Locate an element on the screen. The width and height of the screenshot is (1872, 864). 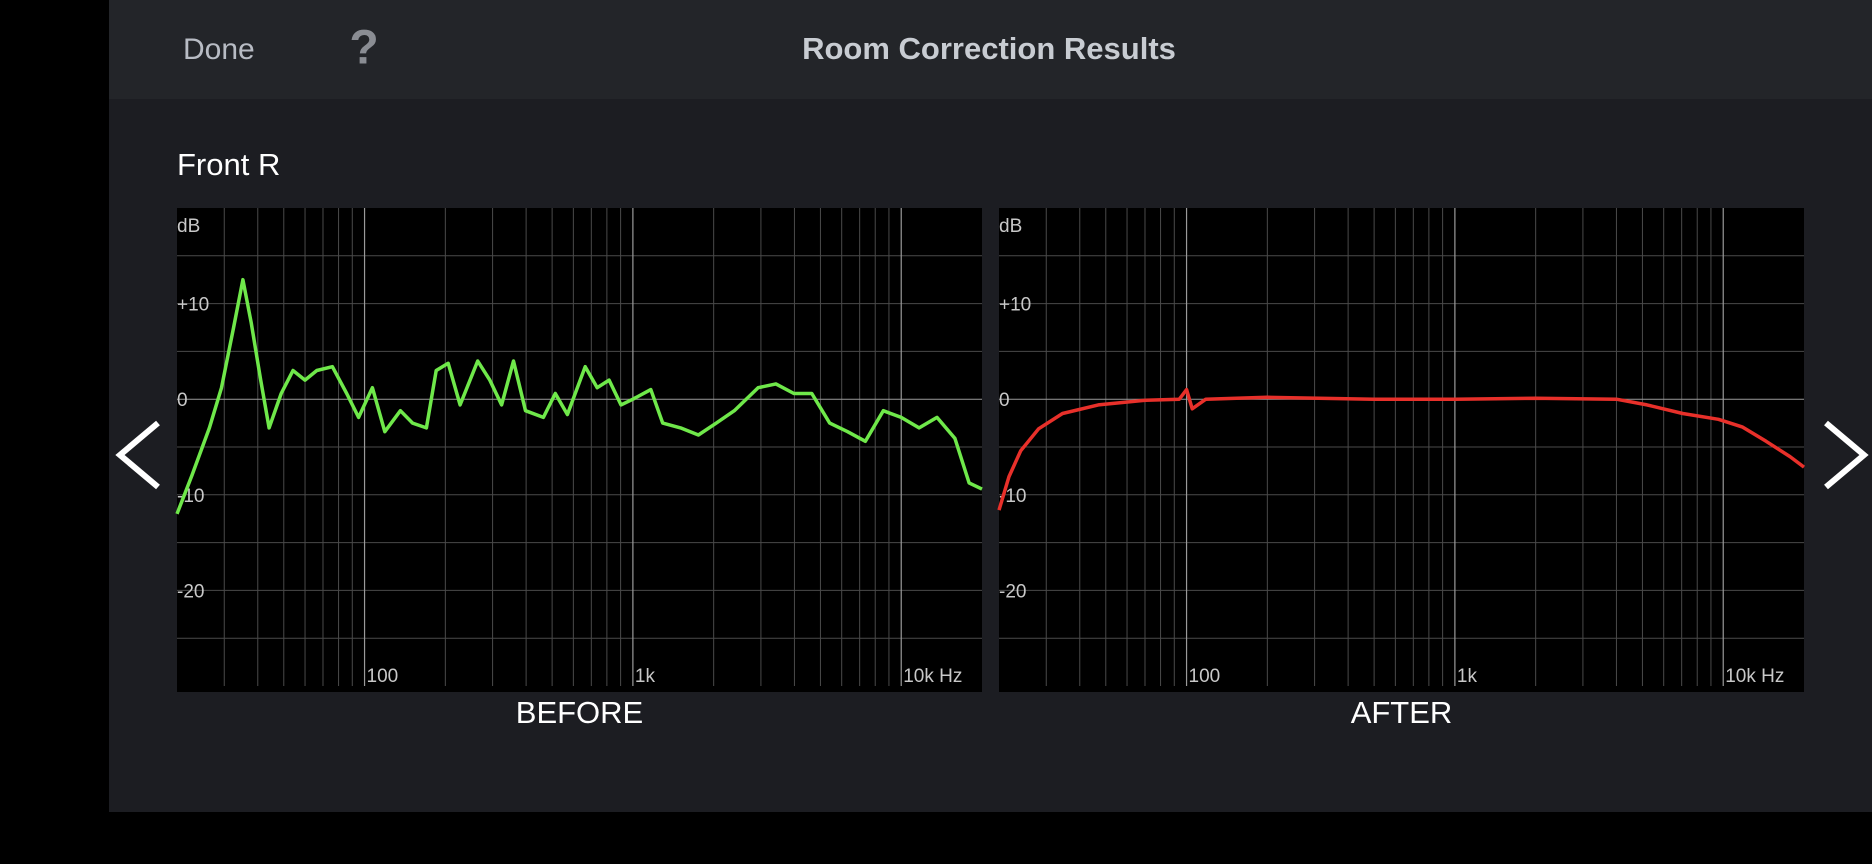
prev-arrow is located at coordinates (137, 455).